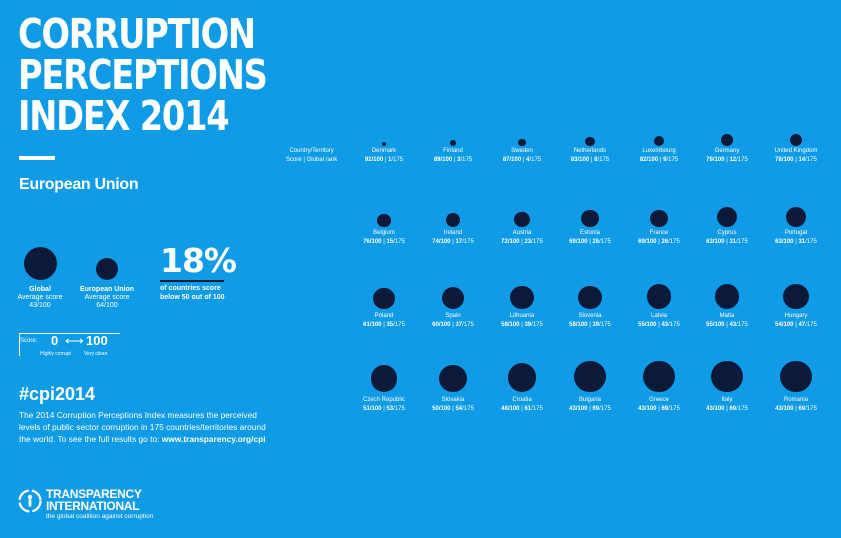  I want to click on results-link: www.transparency.org/cpi, so click(213, 439).